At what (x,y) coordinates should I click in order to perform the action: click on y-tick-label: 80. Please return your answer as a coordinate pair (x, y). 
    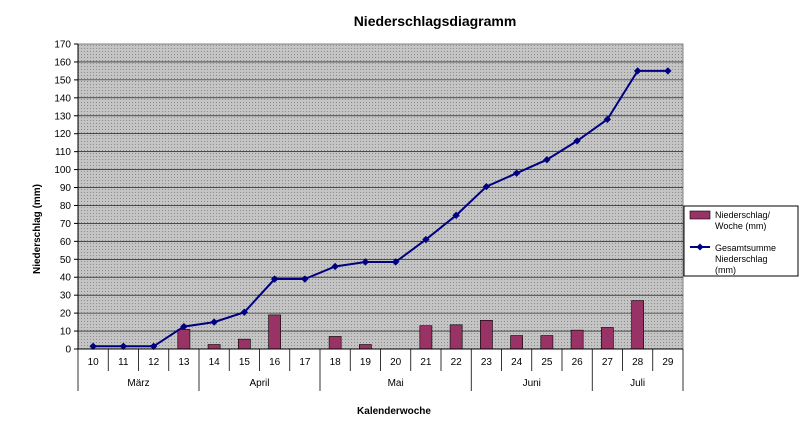
    Looking at the image, I should click on (66, 206).